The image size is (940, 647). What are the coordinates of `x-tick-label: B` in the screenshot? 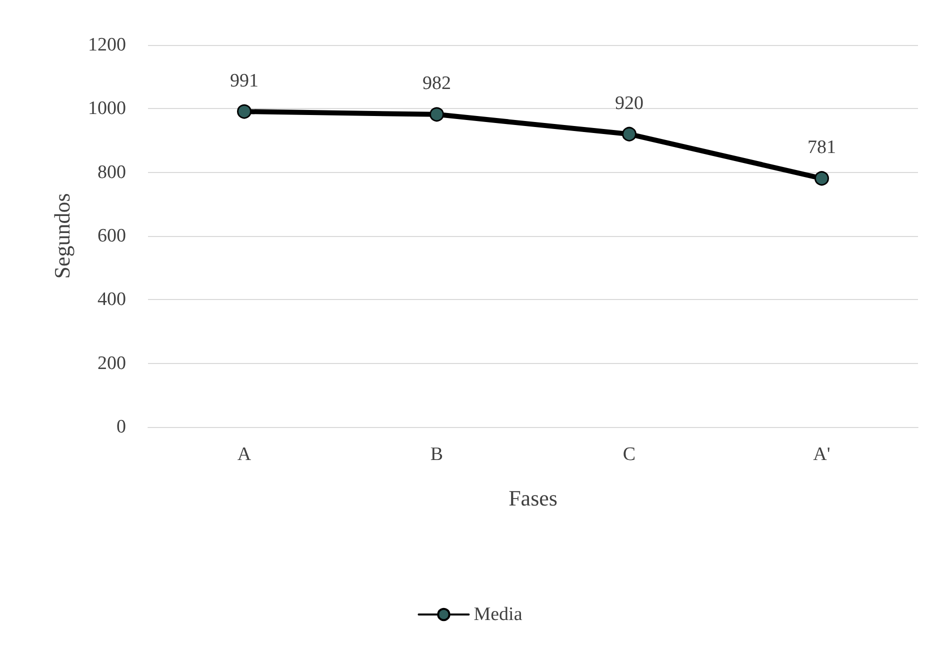 It's located at (437, 454).